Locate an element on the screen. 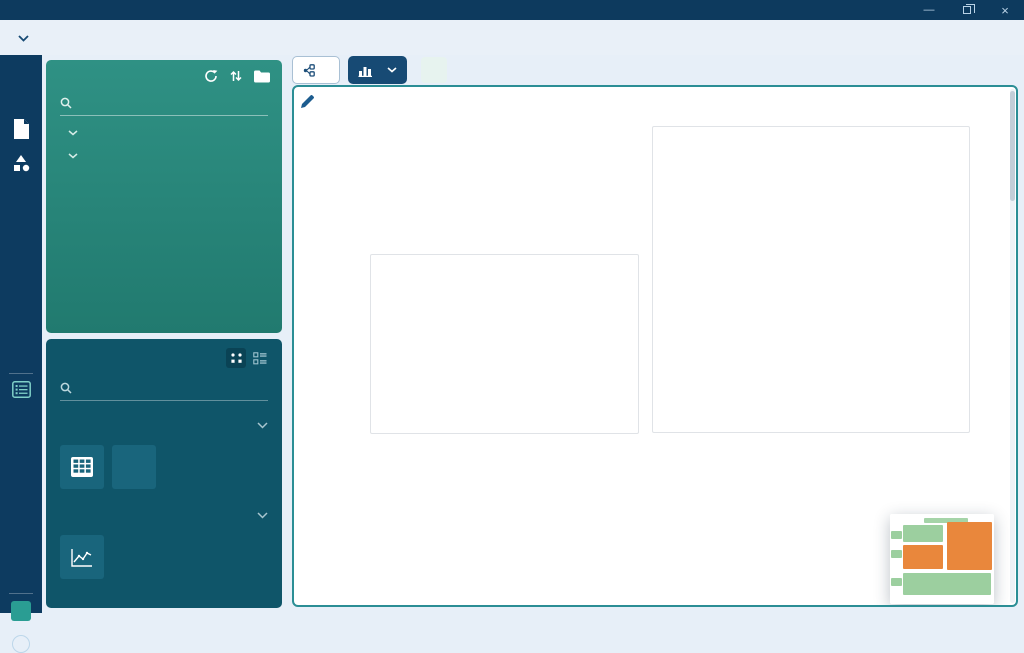 Image resolution: width=1024 pixels, height=653 pixels. table-icon is located at coordinates (82, 467).